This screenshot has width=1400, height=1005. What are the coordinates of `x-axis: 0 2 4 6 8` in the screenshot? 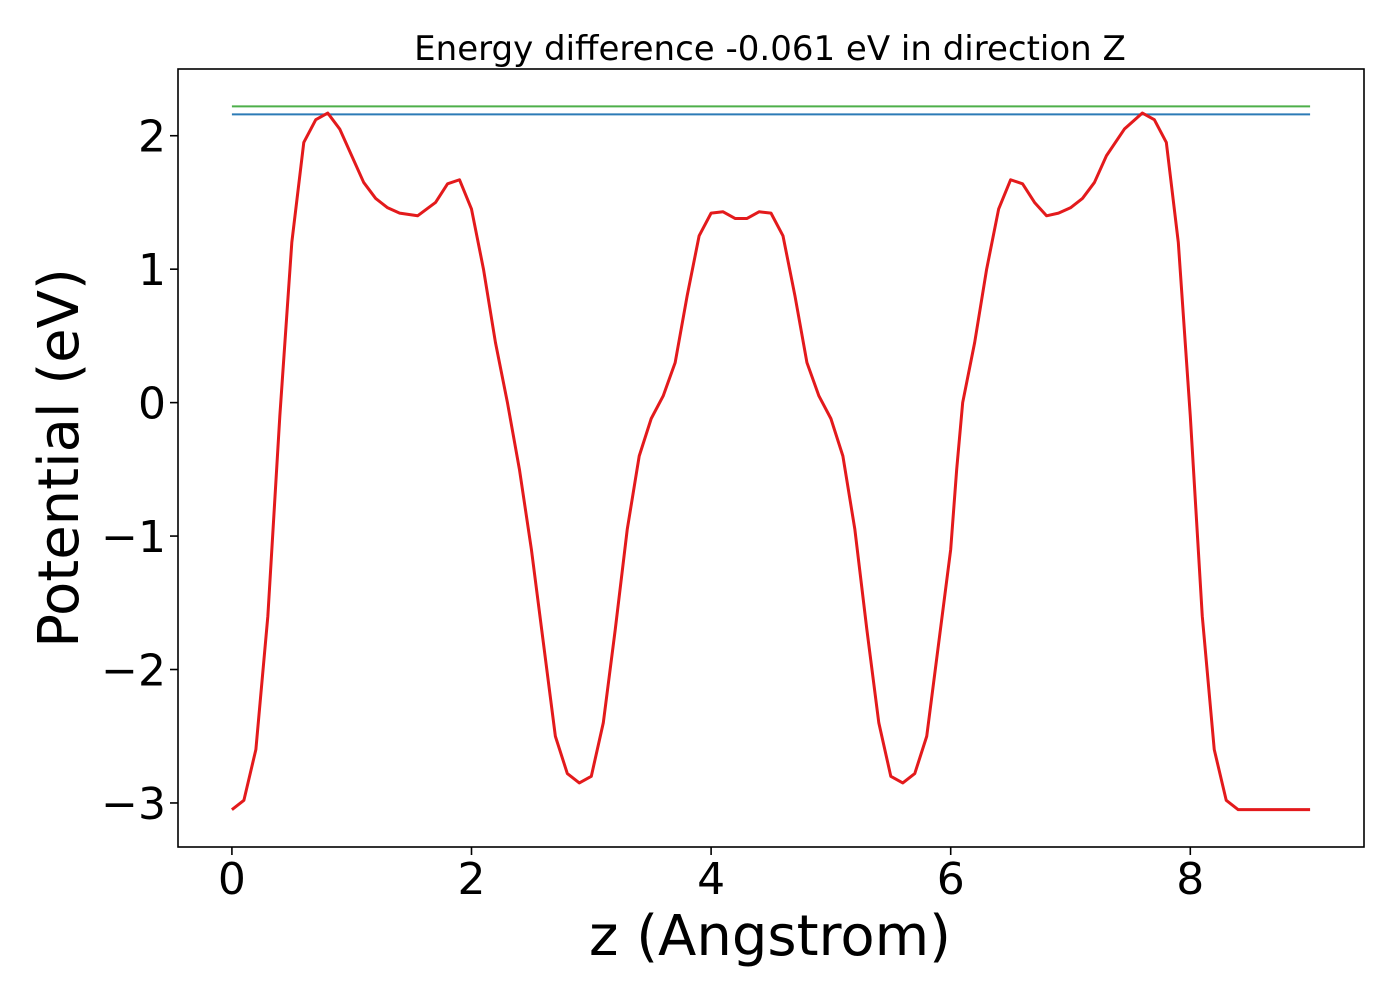 It's located at (711, 876).